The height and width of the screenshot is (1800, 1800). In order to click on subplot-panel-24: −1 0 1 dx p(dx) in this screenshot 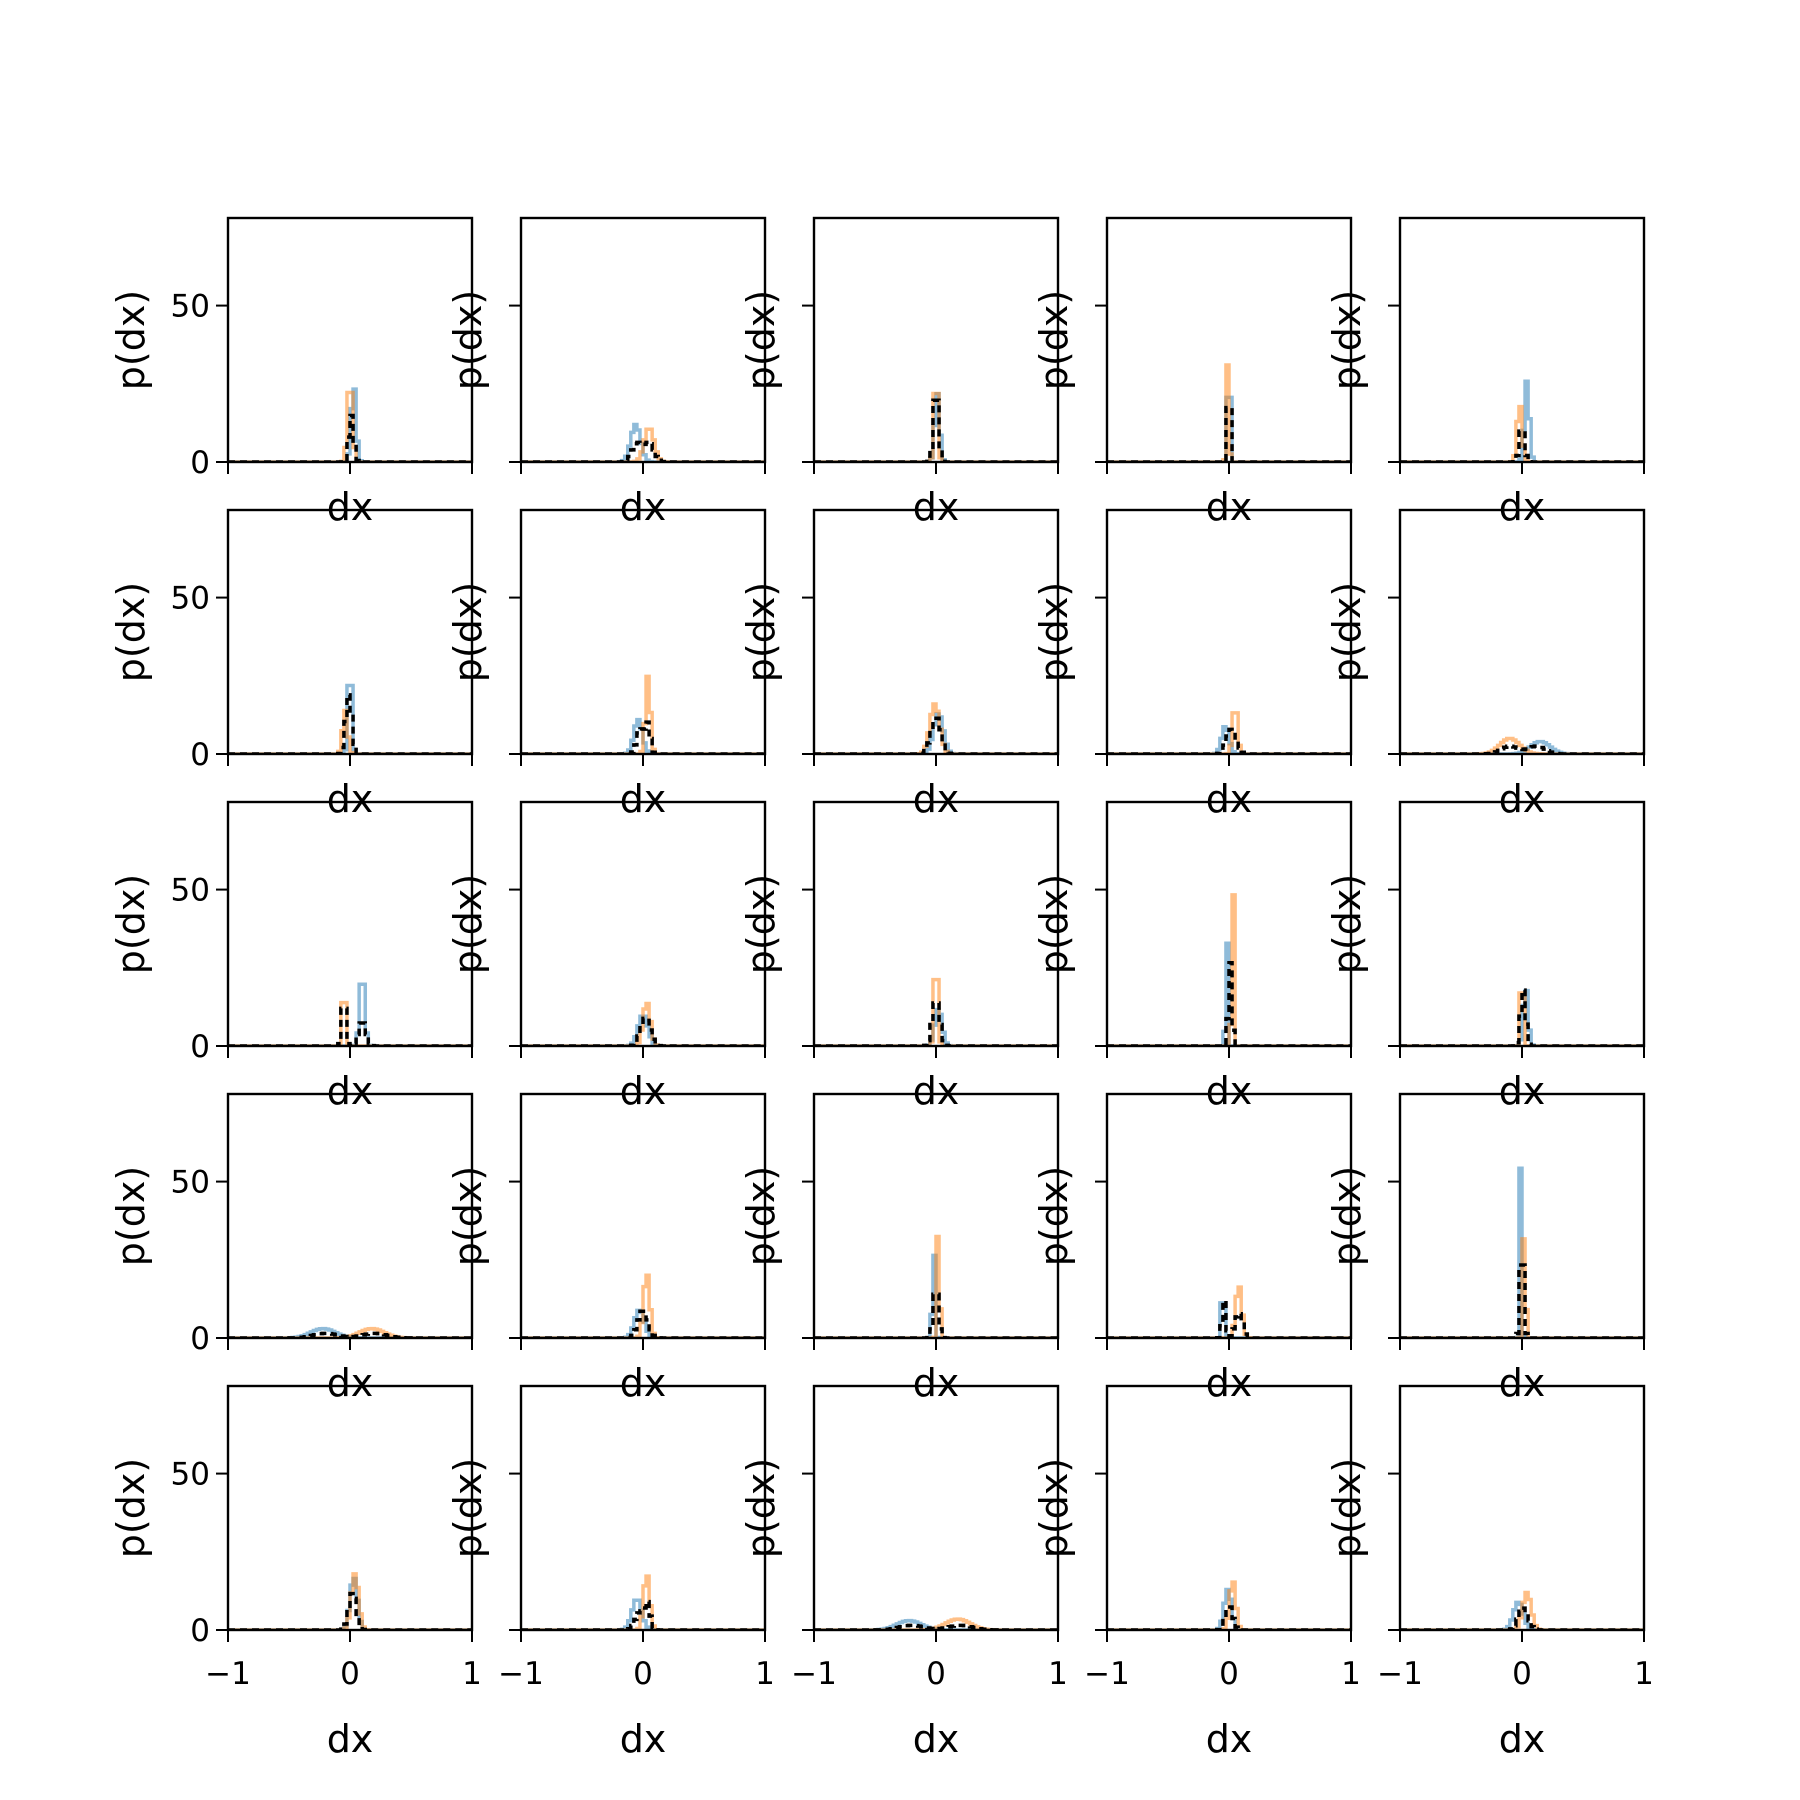, I will do `click(1196, 1572)`.